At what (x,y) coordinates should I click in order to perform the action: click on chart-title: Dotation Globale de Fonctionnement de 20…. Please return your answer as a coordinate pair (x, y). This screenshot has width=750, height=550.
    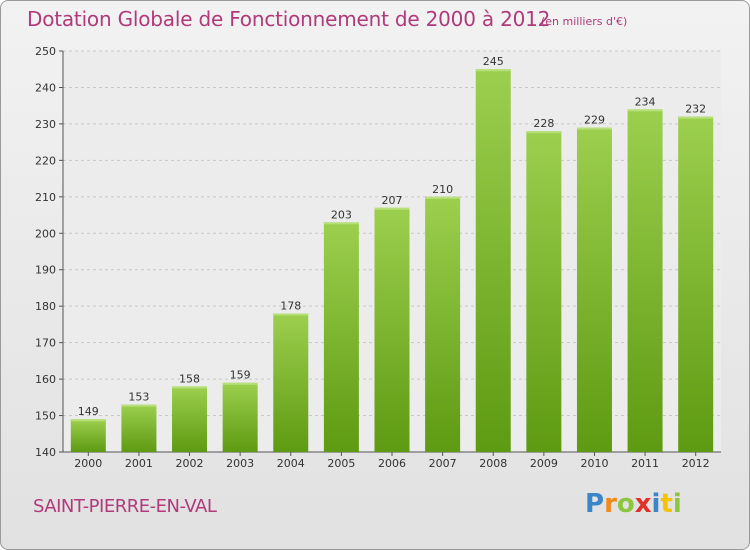
    Looking at the image, I should click on (289, 19).